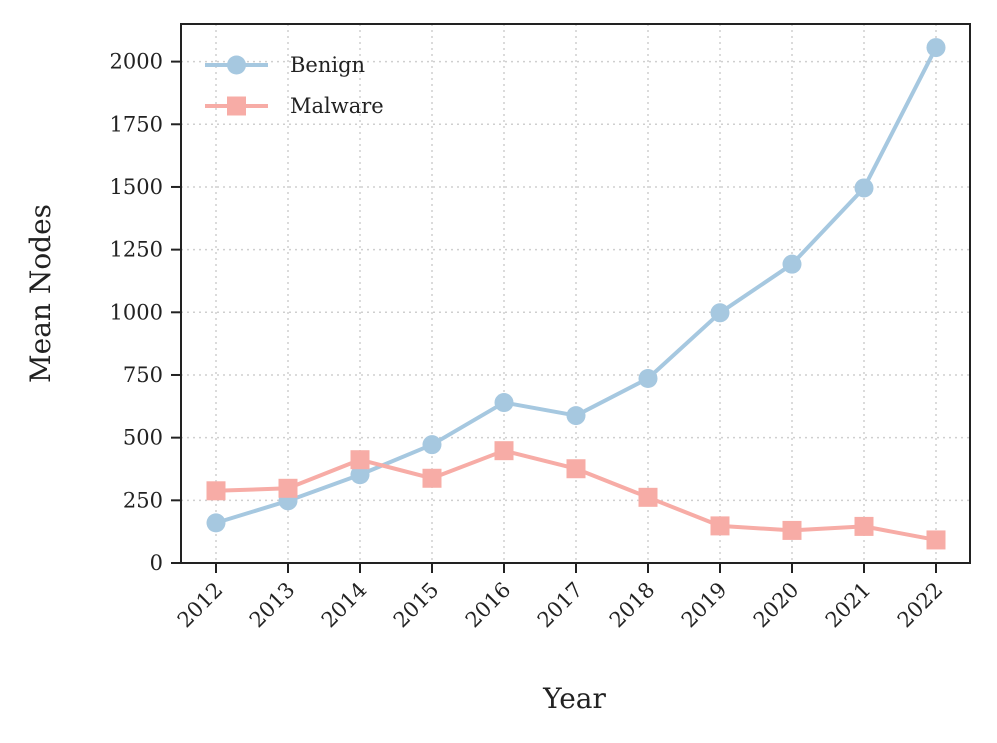 The image size is (997, 743). Describe the element at coordinates (920, 605) in the screenshot. I see `x-tick-label: 2022` at that location.